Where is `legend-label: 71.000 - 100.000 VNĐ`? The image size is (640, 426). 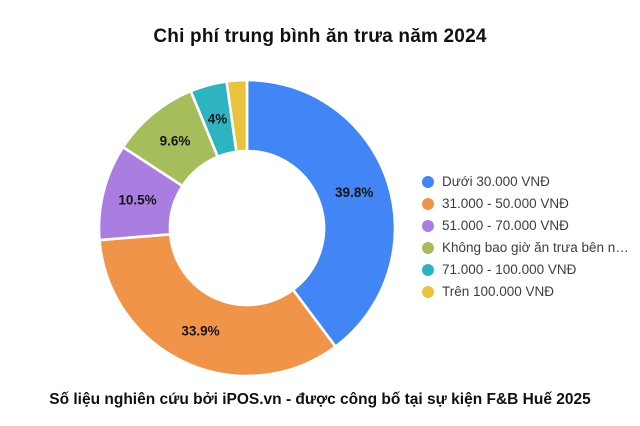
legend-label: 71.000 - 100.000 VNĐ is located at coordinates (509, 269).